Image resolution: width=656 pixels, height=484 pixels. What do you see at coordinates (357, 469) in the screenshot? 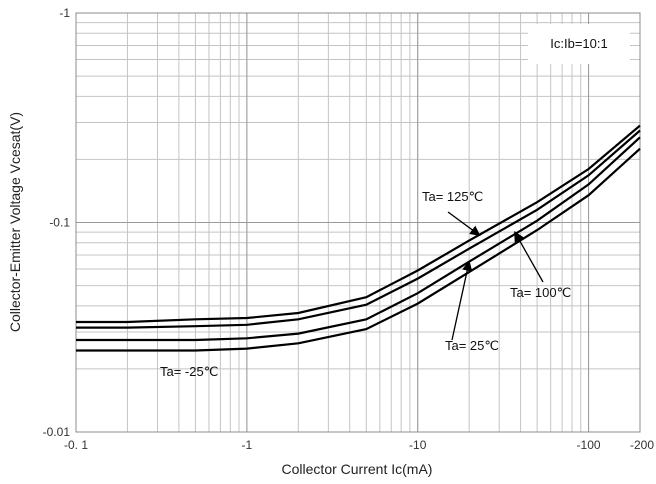
I see `x-axis-title: Collector Current Ic(mA)` at bounding box center [357, 469].